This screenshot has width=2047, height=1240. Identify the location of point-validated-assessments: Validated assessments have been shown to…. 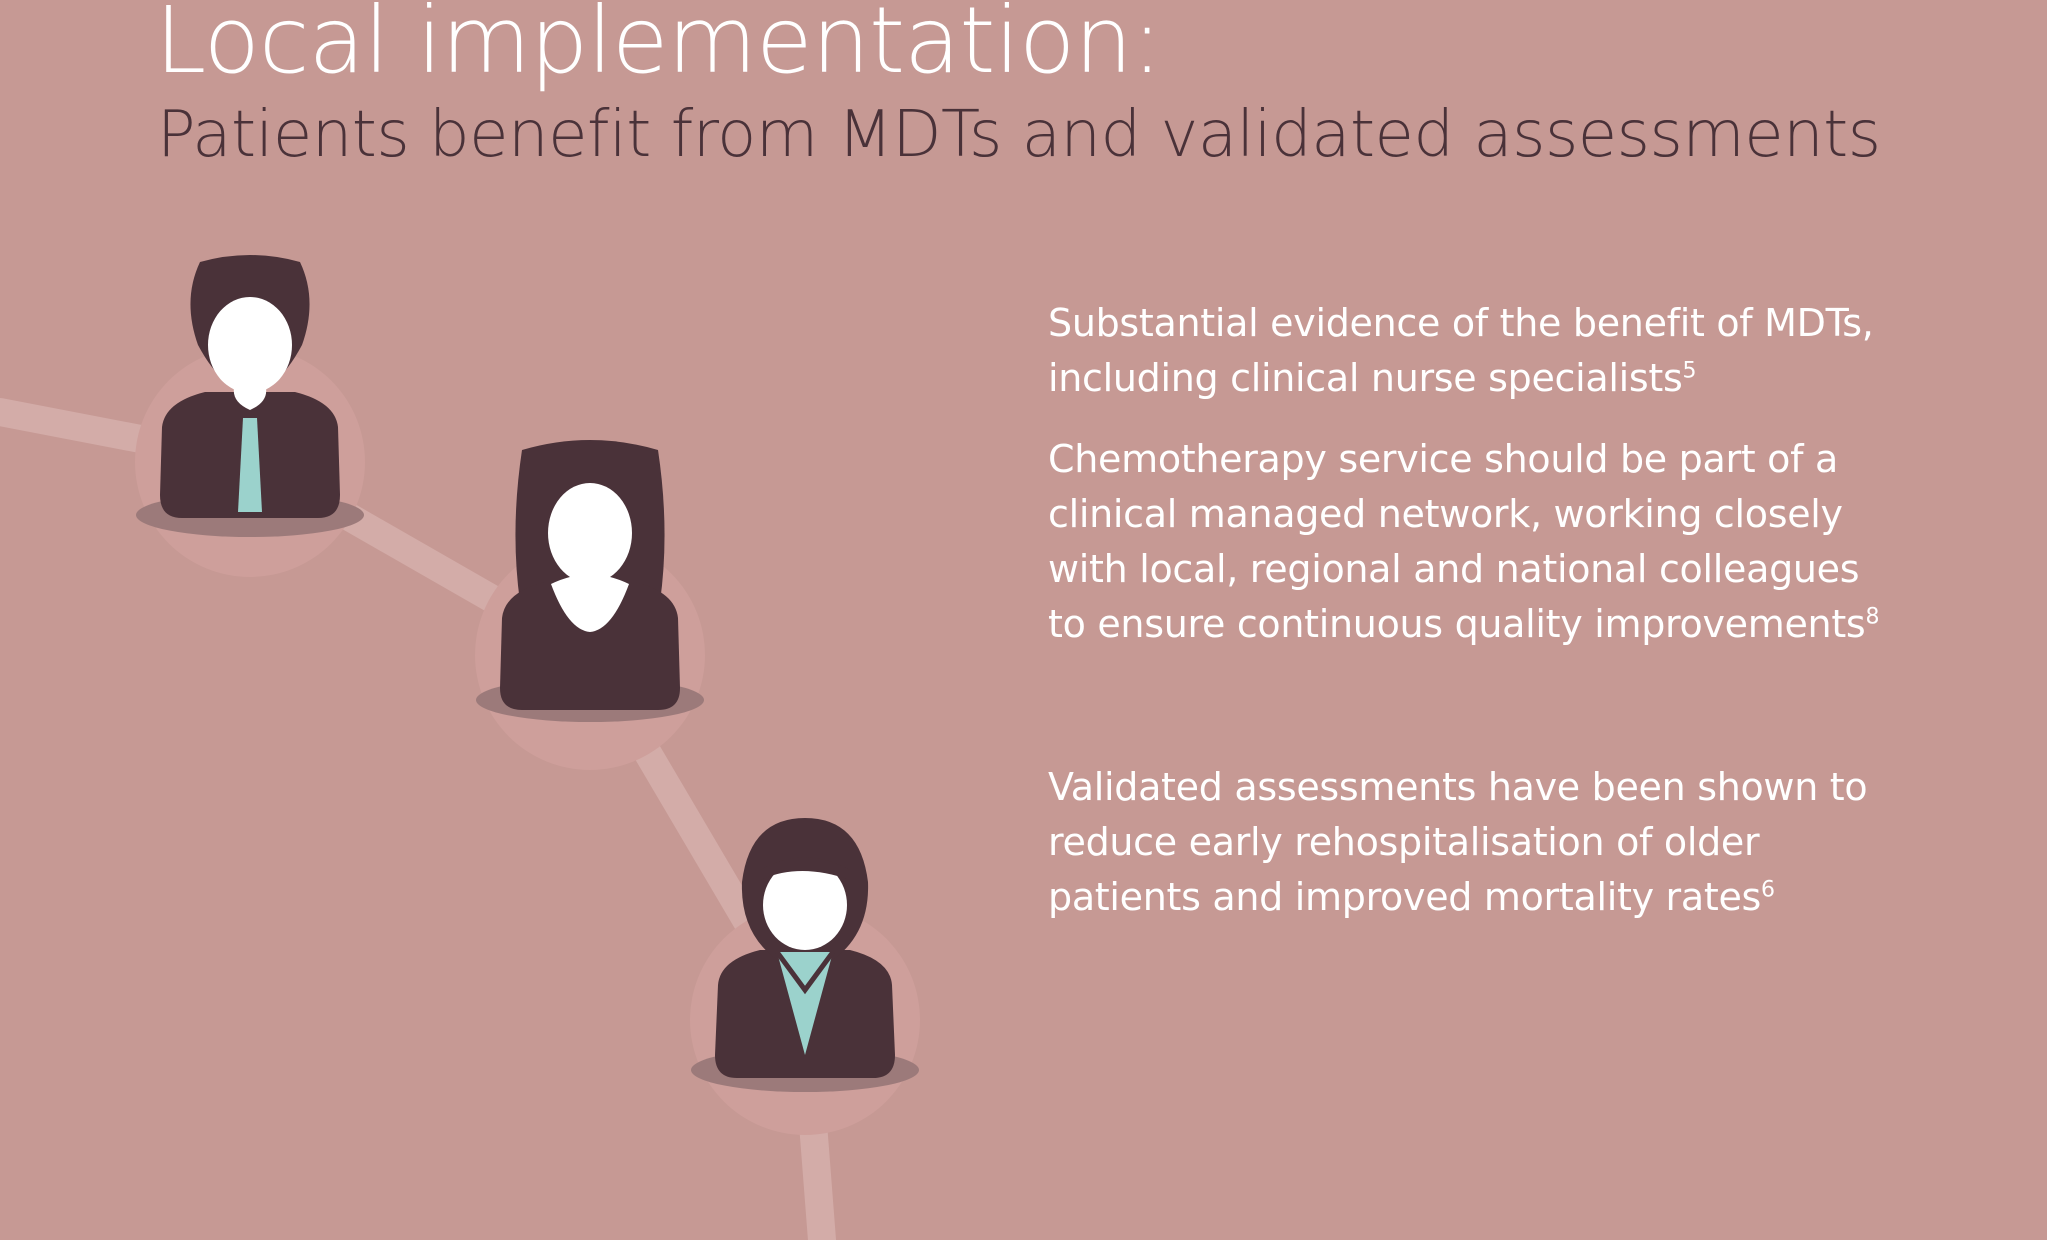
(1528, 842).